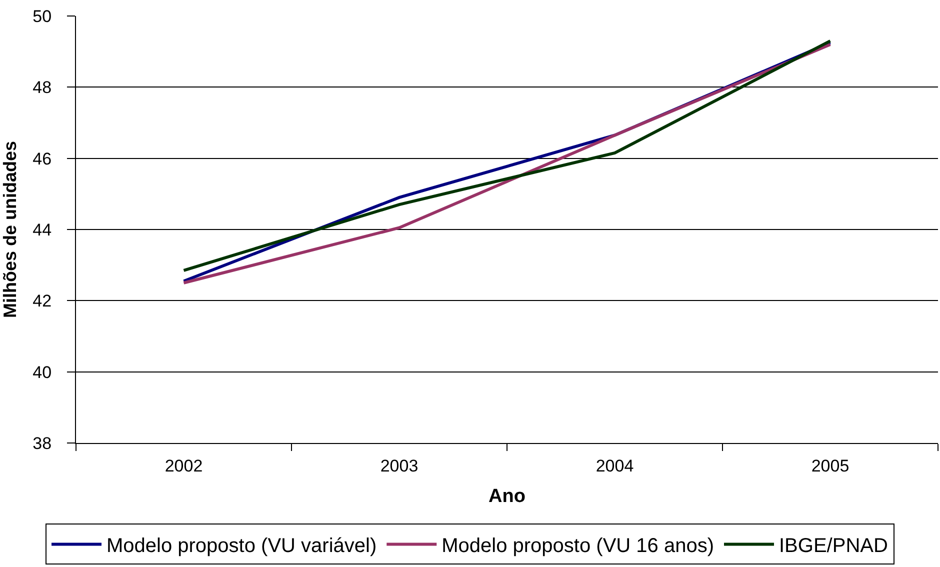  I want to click on legend-label: Modelo proposto (VU variável), so click(241, 546).